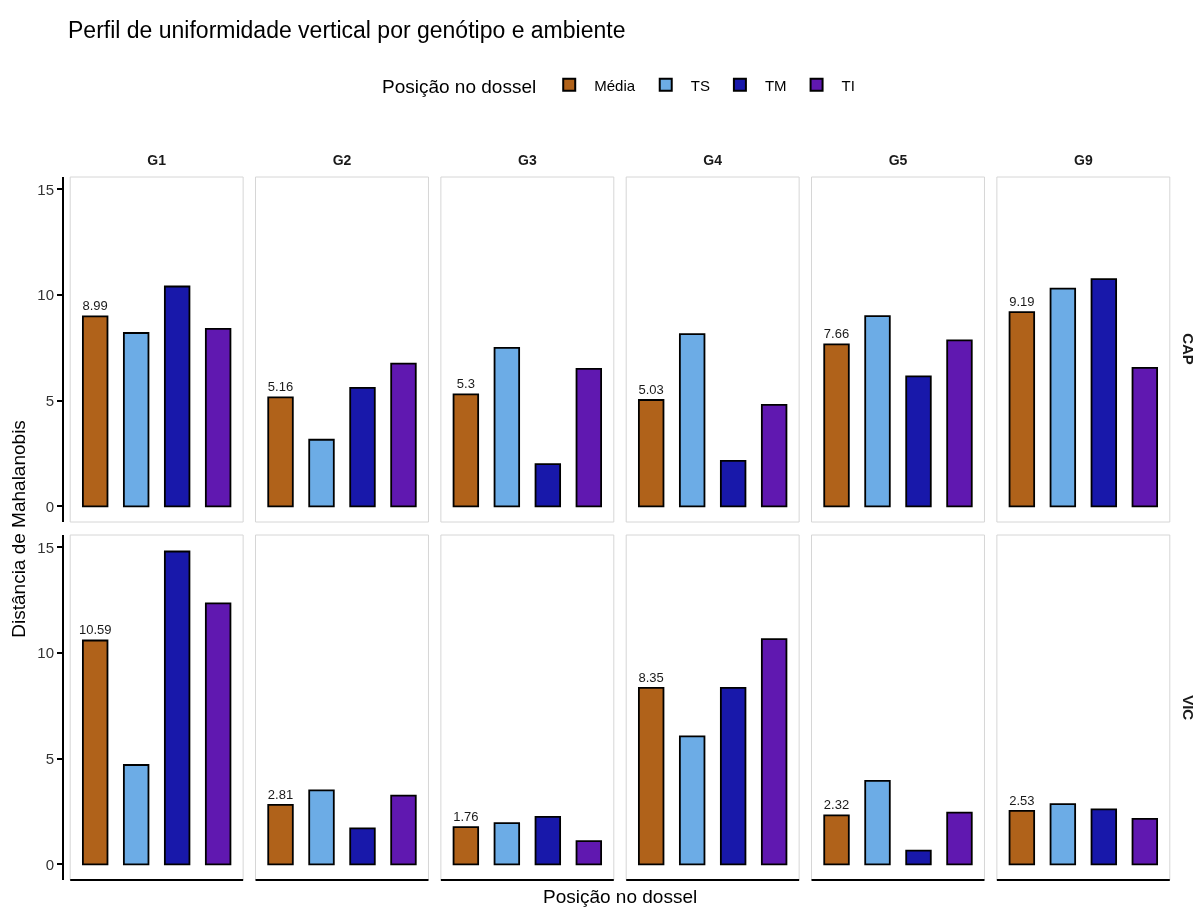  Describe the element at coordinates (527, 160) in the screenshot. I see `x-tick-label: G3` at that location.